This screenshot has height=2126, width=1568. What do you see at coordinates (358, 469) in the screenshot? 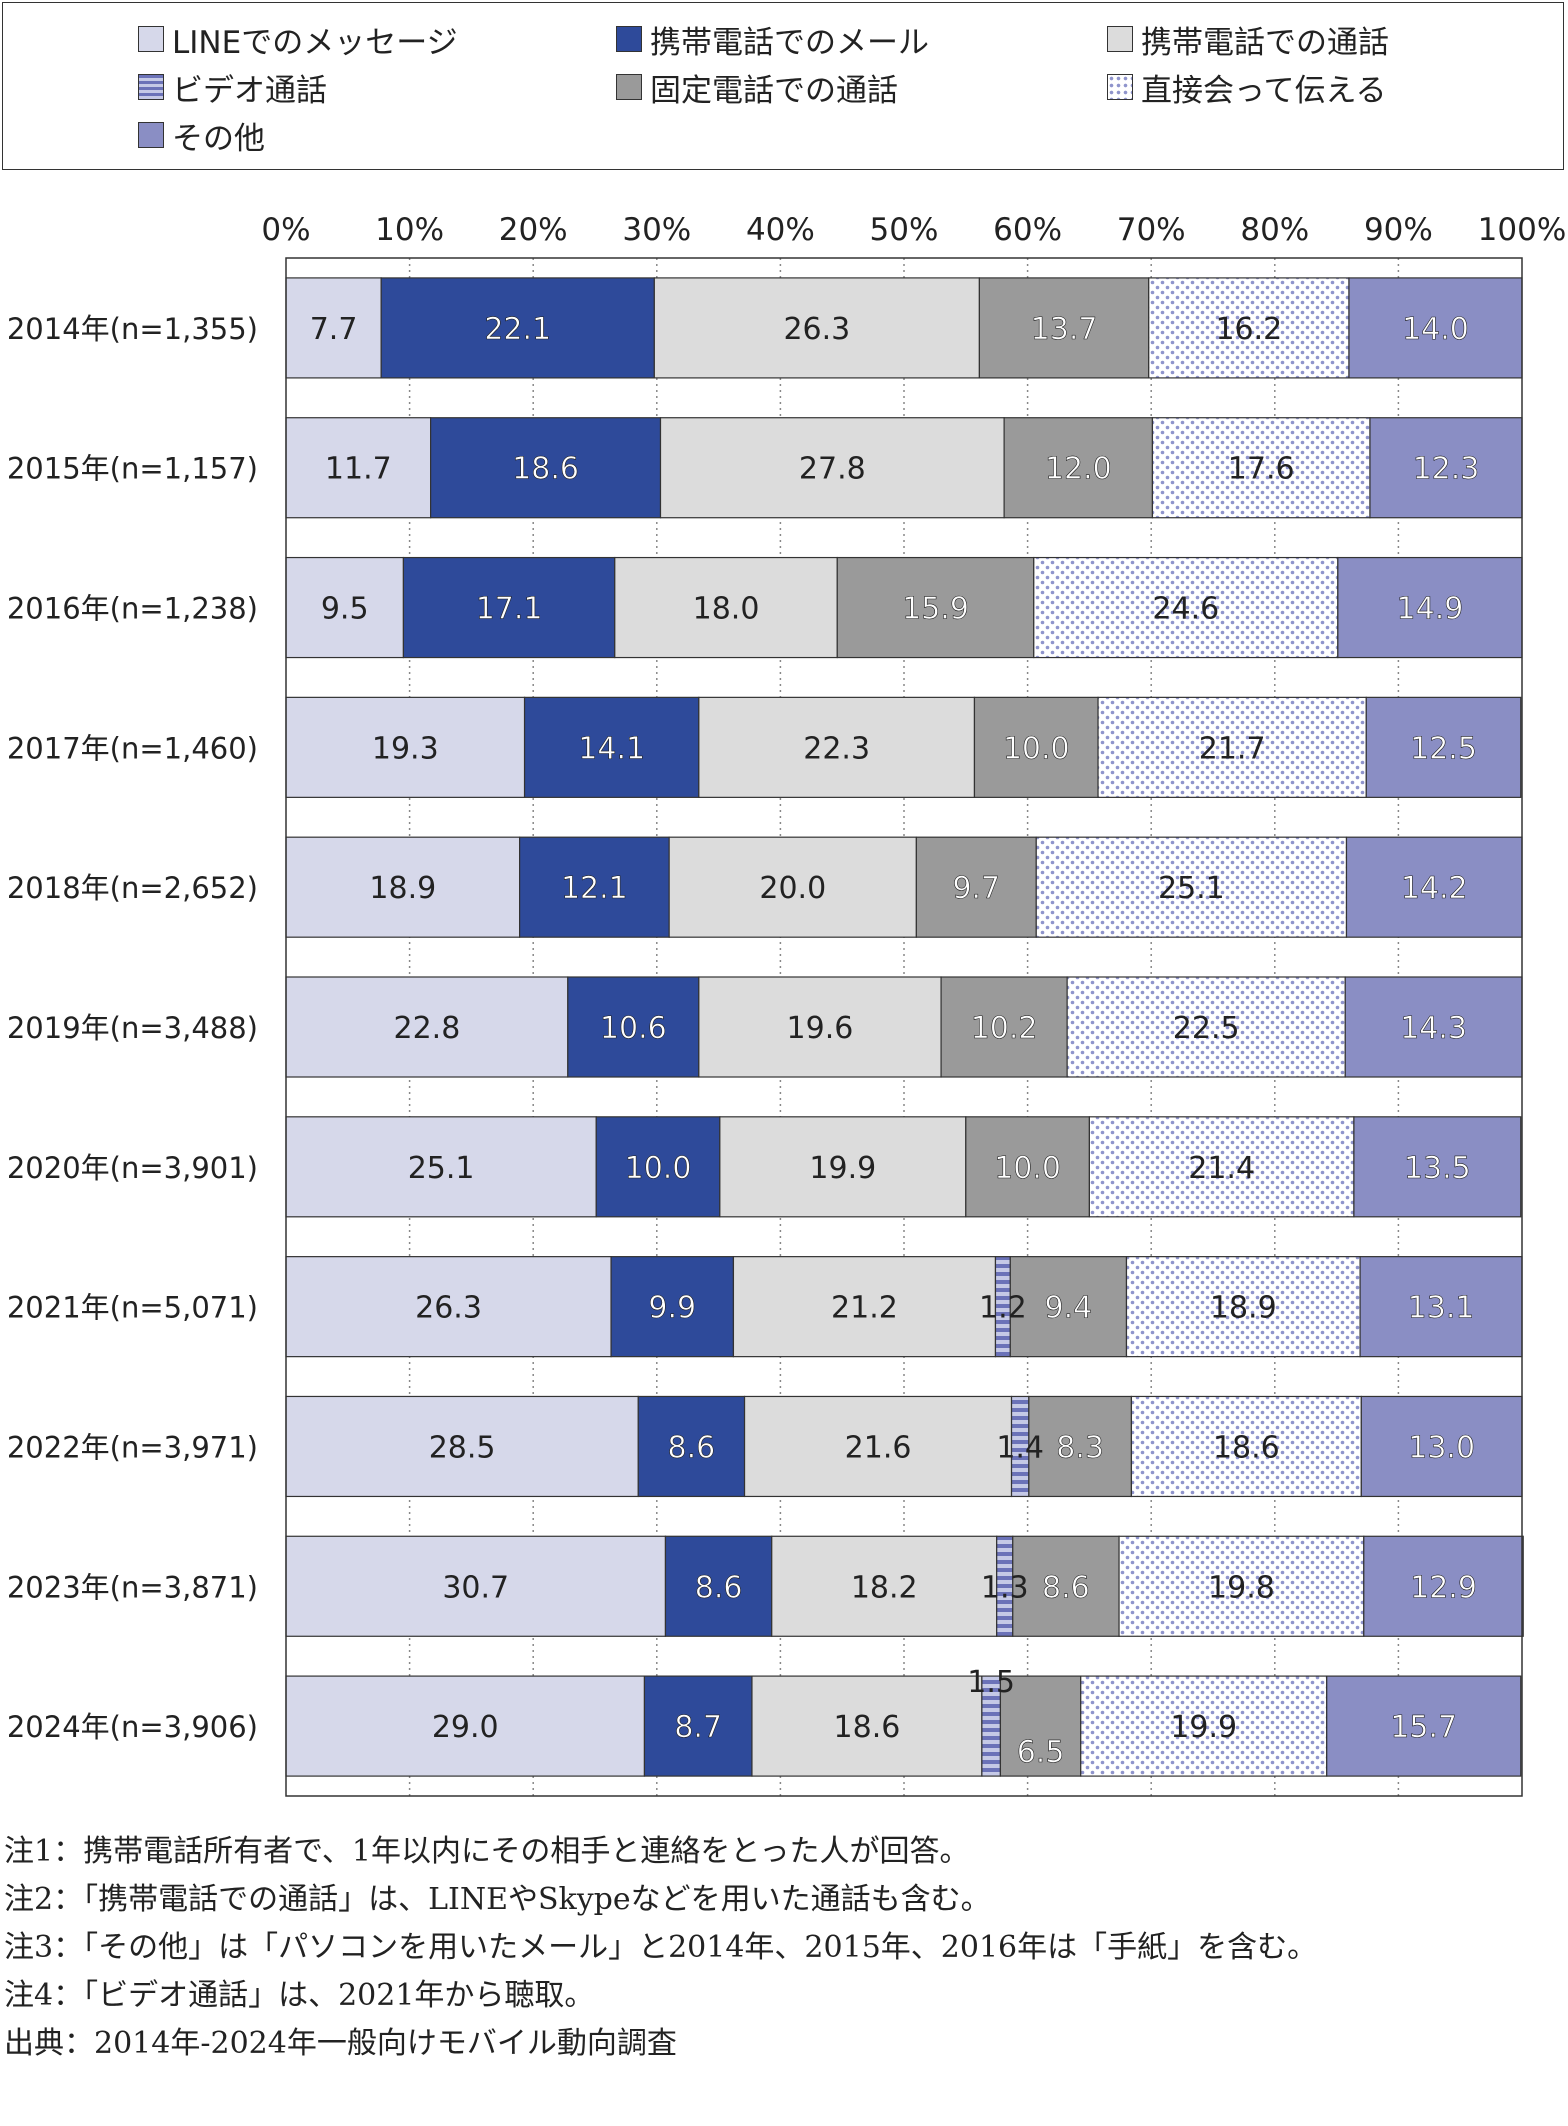
I see `data-label: 11.7` at bounding box center [358, 469].